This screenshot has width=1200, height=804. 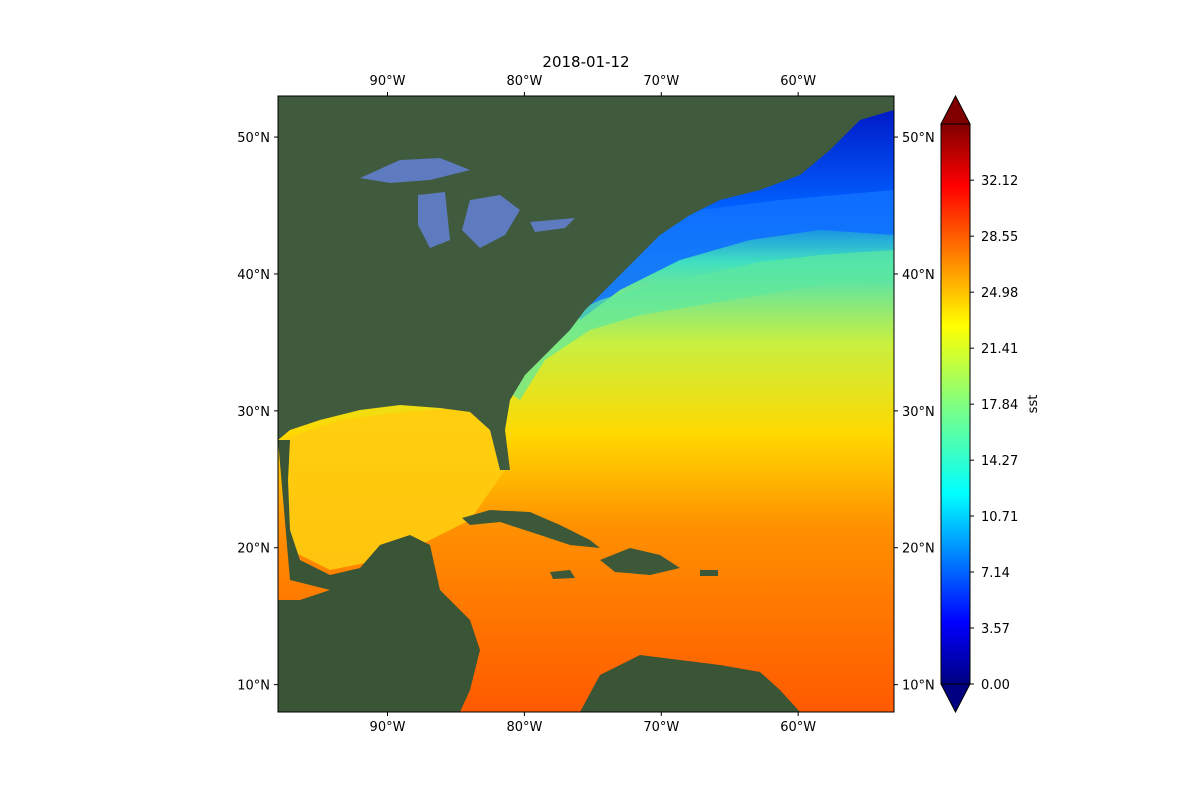 What do you see at coordinates (562, 574) in the screenshot?
I see `land-jamaica` at bounding box center [562, 574].